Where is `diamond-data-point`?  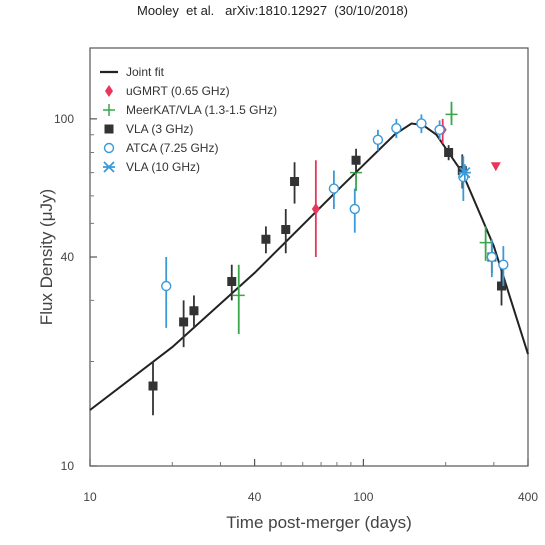
diamond-data-point is located at coordinates (315, 208).